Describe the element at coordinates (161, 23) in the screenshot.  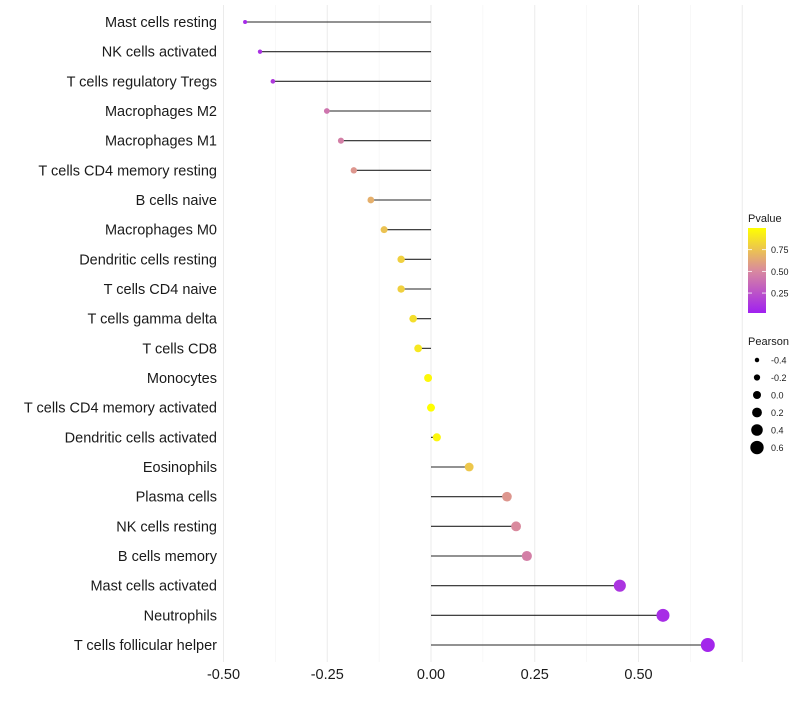
I see `y-tick-label: Mast cells resting` at that location.